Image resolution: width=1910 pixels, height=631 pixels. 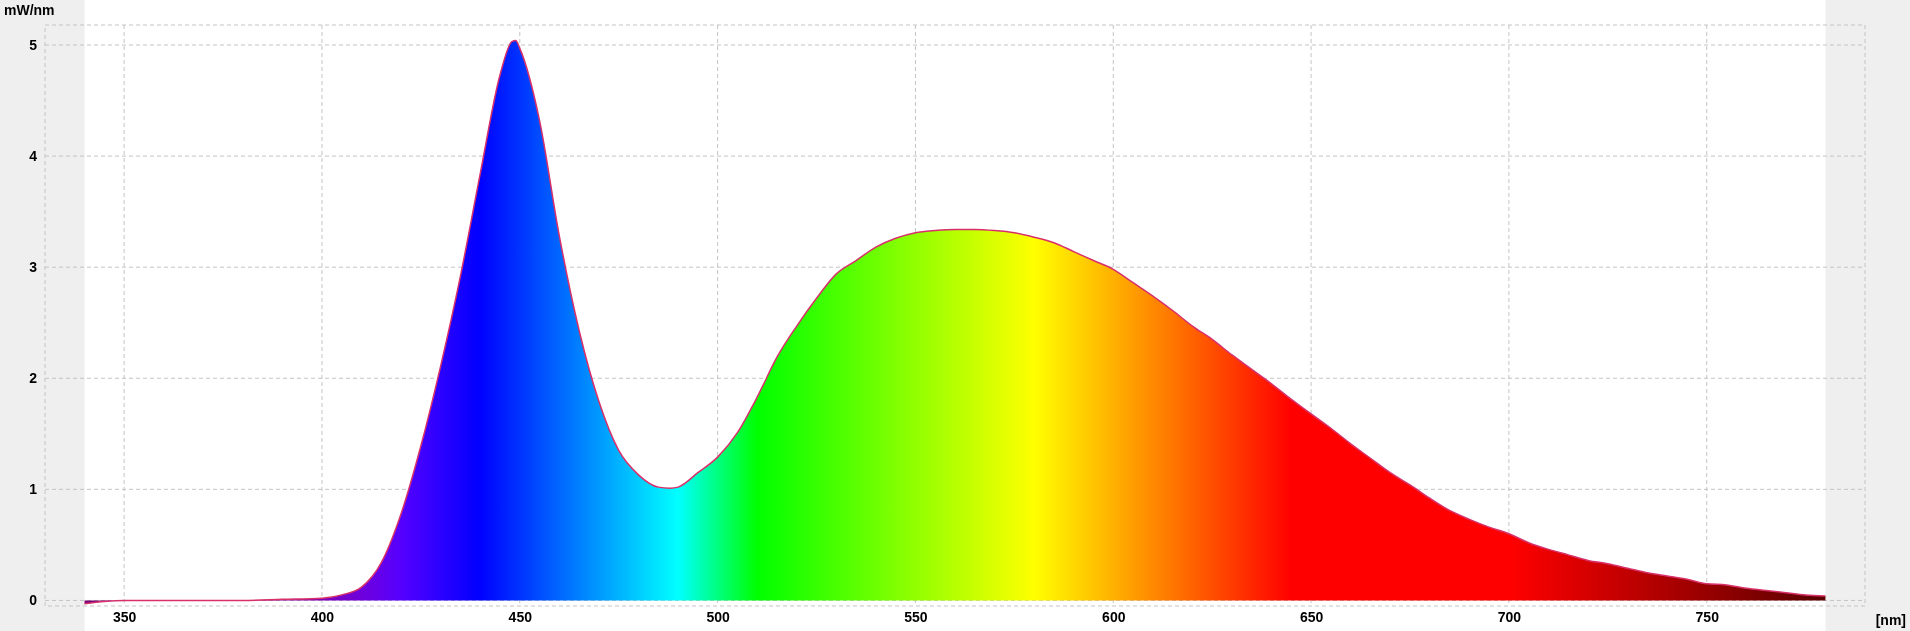 What do you see at coordinates (33, 44) in the screenshot?
I see `y-tick-label: 5` at bounding box center [33, 44].